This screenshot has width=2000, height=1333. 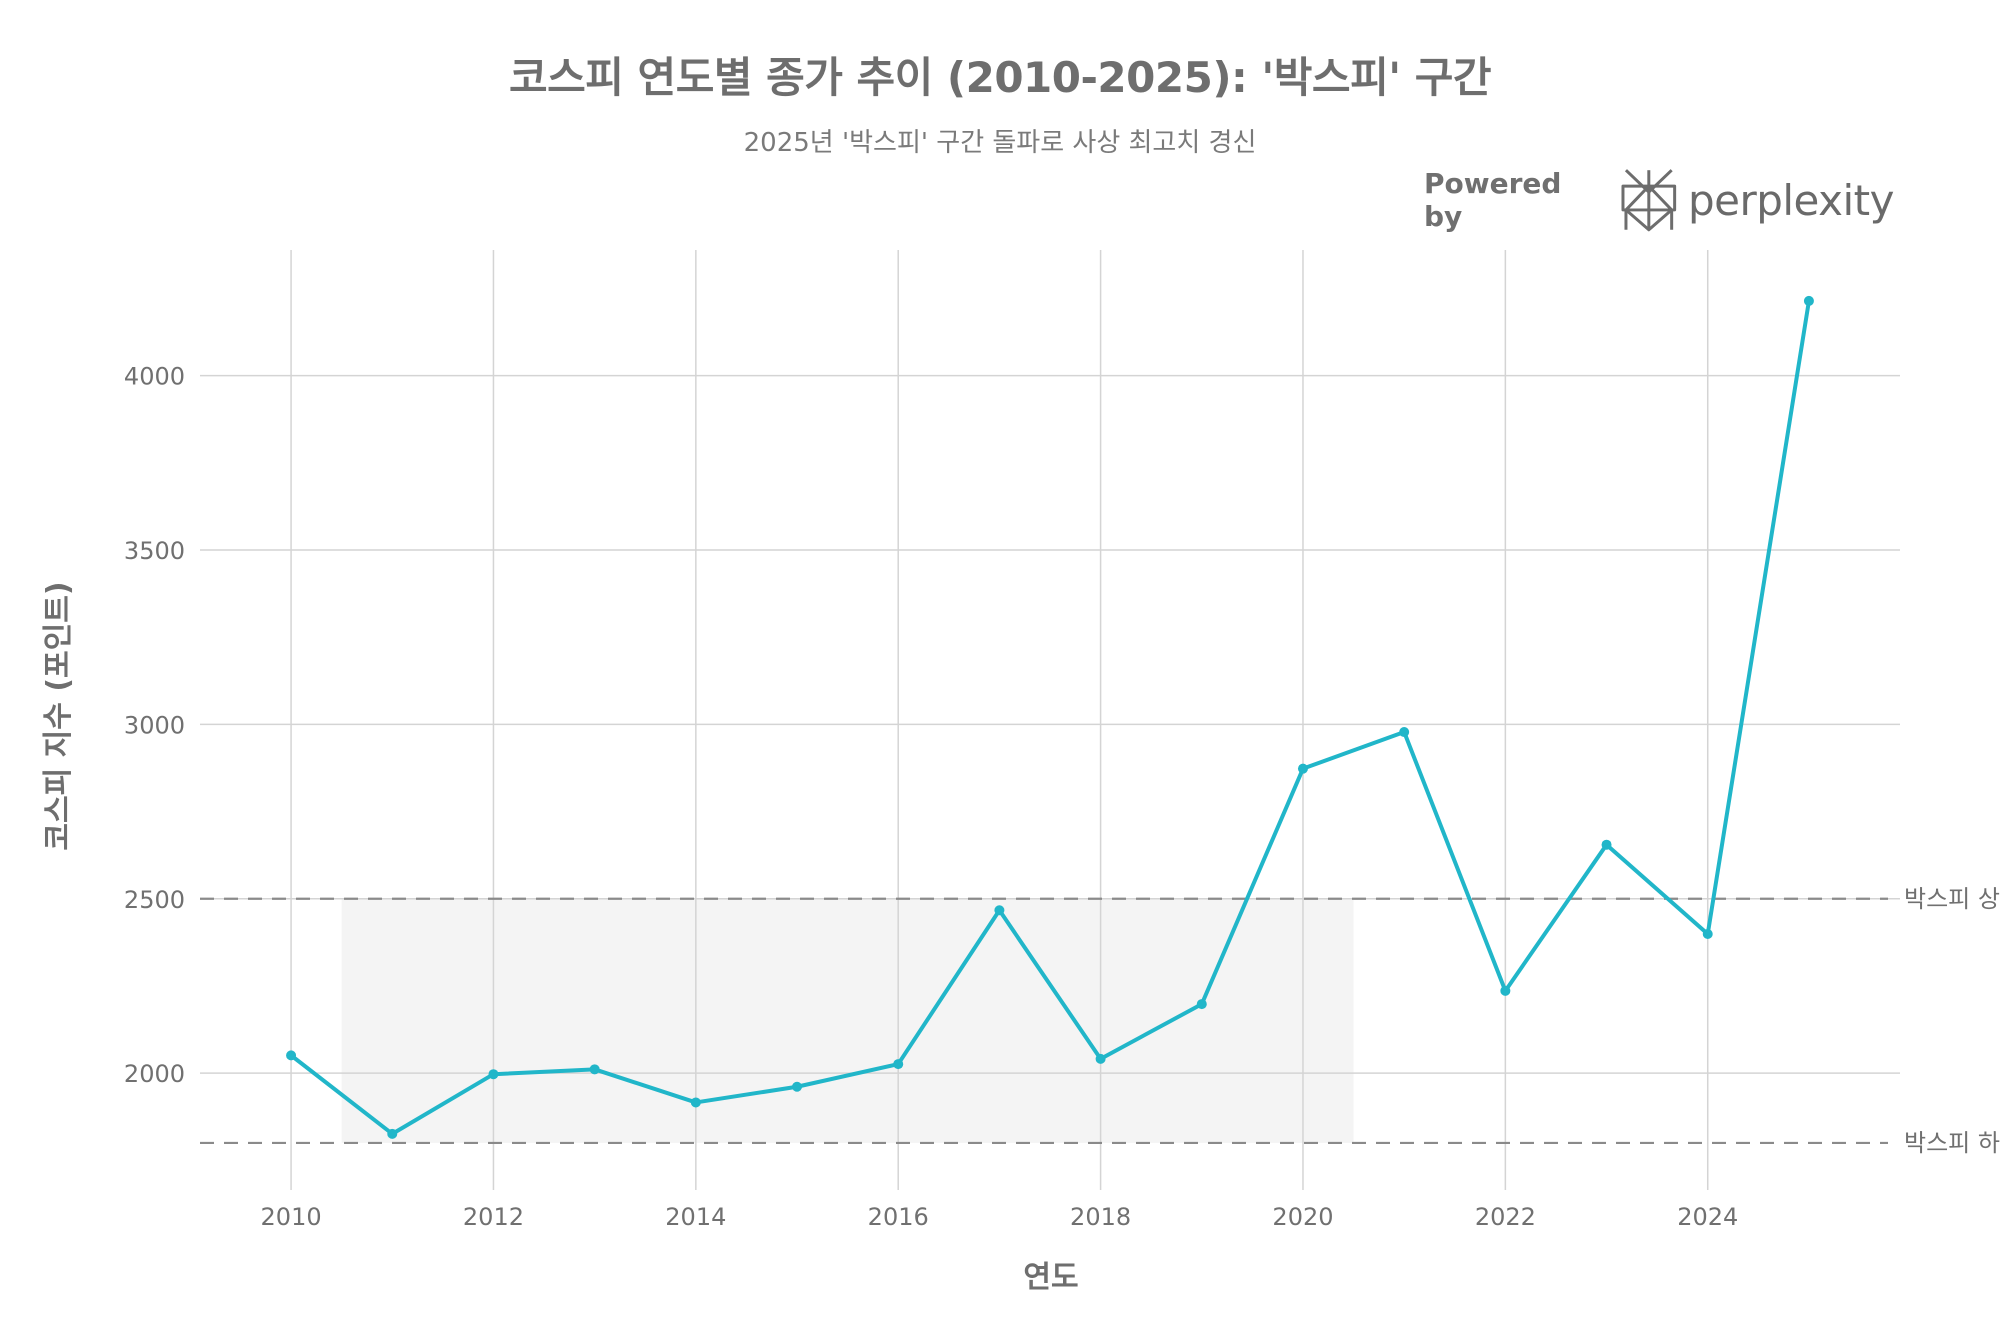 I want to click on x-tick-label: 2020, so click(x=1302, y=1217).